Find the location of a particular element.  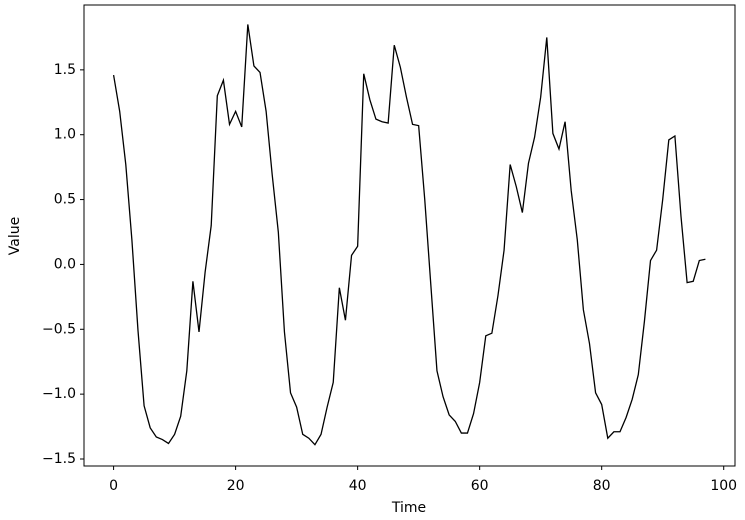

x-tick-label: 0 is located at coordinates (113, 486).